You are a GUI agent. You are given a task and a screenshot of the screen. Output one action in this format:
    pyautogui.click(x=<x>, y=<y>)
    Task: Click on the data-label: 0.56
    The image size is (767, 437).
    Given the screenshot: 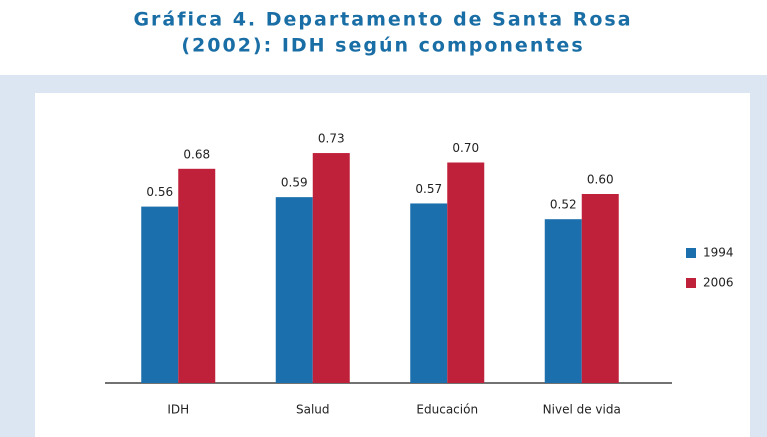 What is the action you would take?
    pyautogui.click(x=159, y=192)
    